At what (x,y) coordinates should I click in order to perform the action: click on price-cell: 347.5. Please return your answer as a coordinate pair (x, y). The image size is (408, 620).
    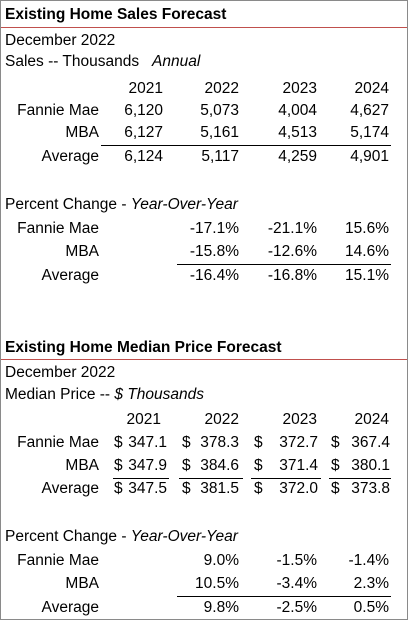
    Looking at the image, I should click on (147, 488).